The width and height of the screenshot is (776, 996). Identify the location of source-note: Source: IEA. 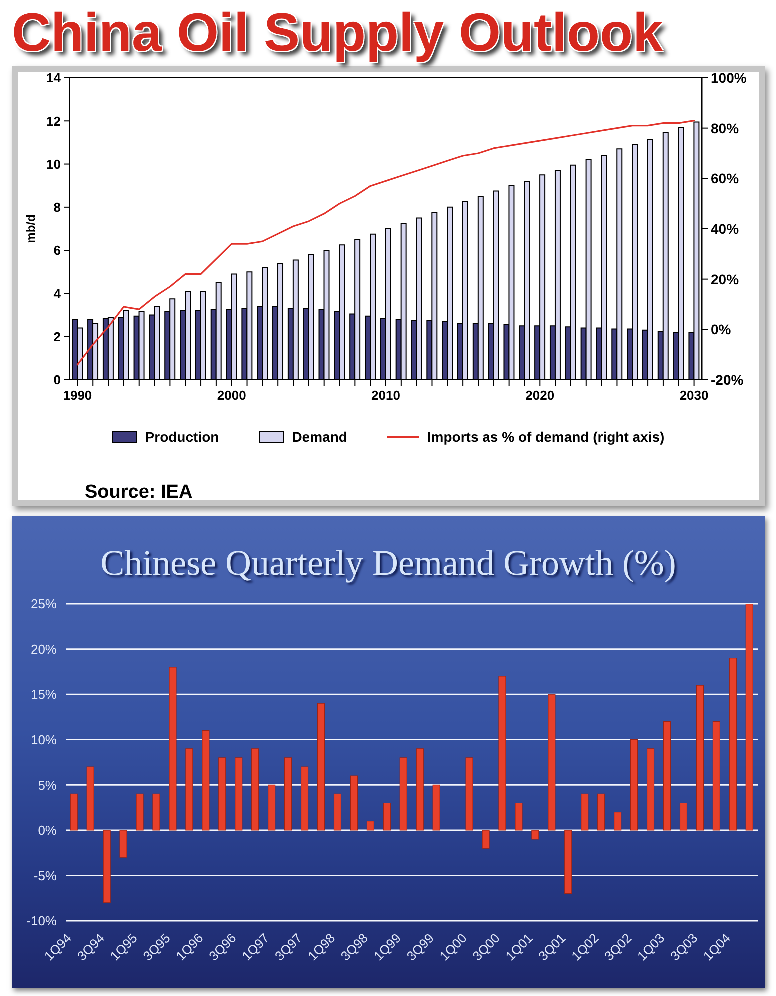
(139, 492).